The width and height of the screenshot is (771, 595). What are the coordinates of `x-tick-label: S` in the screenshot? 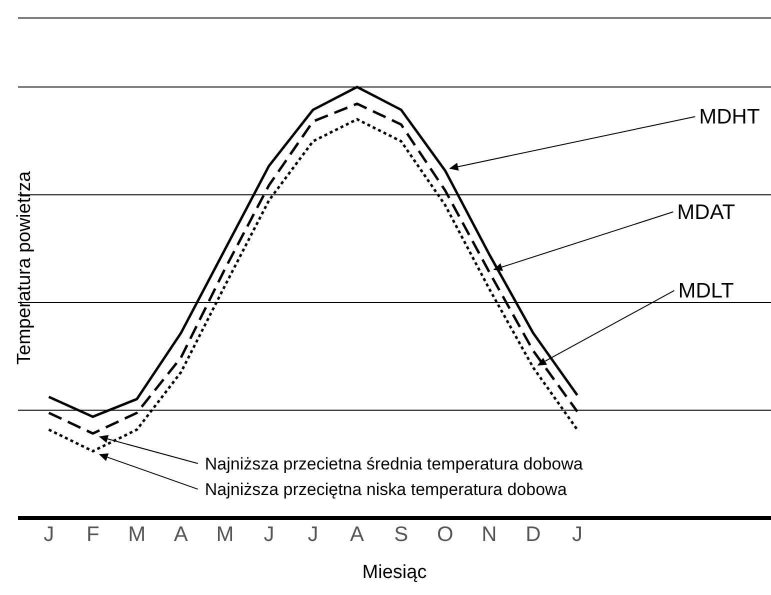 It's located at (401, 534).